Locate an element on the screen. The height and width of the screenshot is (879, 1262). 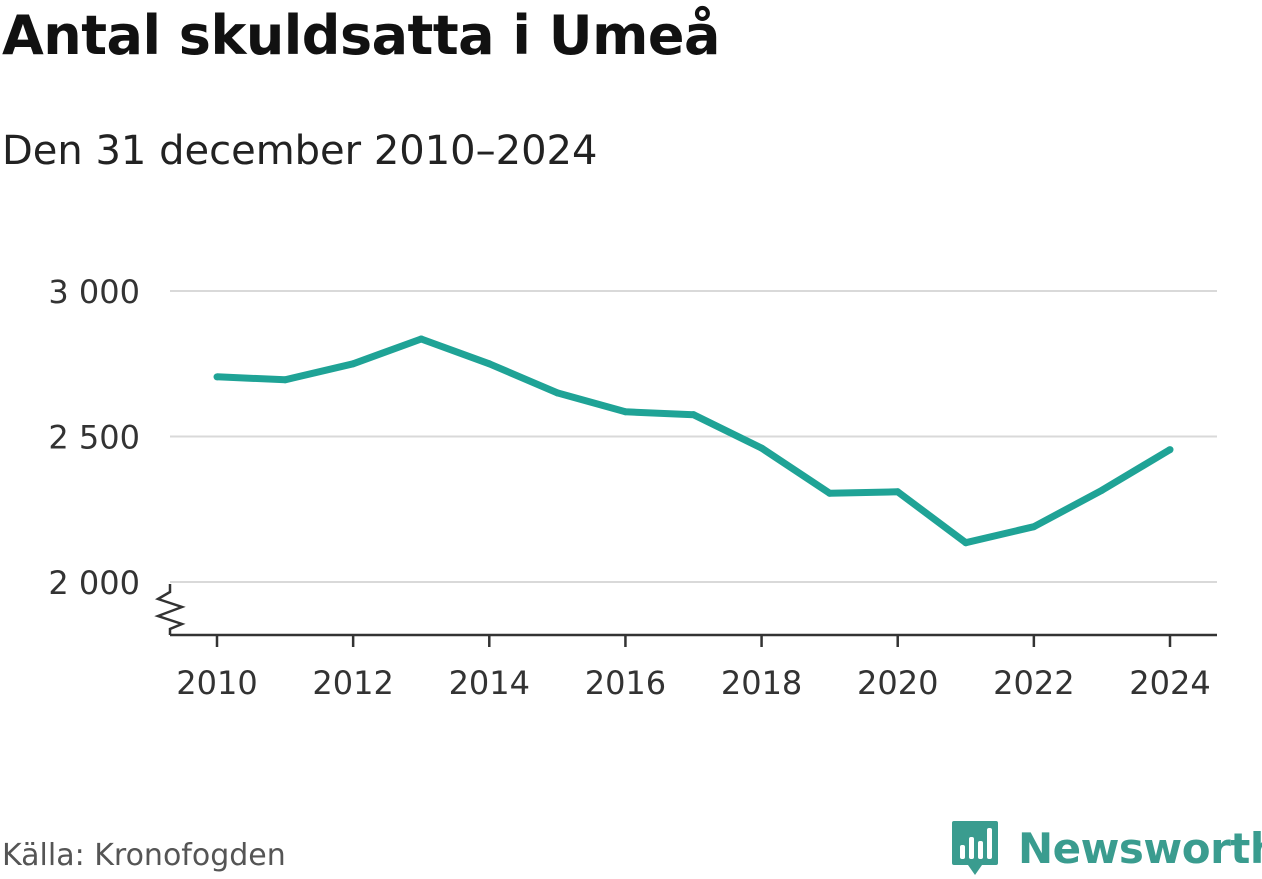
source-note: Källa: Kronofogden is located at coordinates (144, 855).